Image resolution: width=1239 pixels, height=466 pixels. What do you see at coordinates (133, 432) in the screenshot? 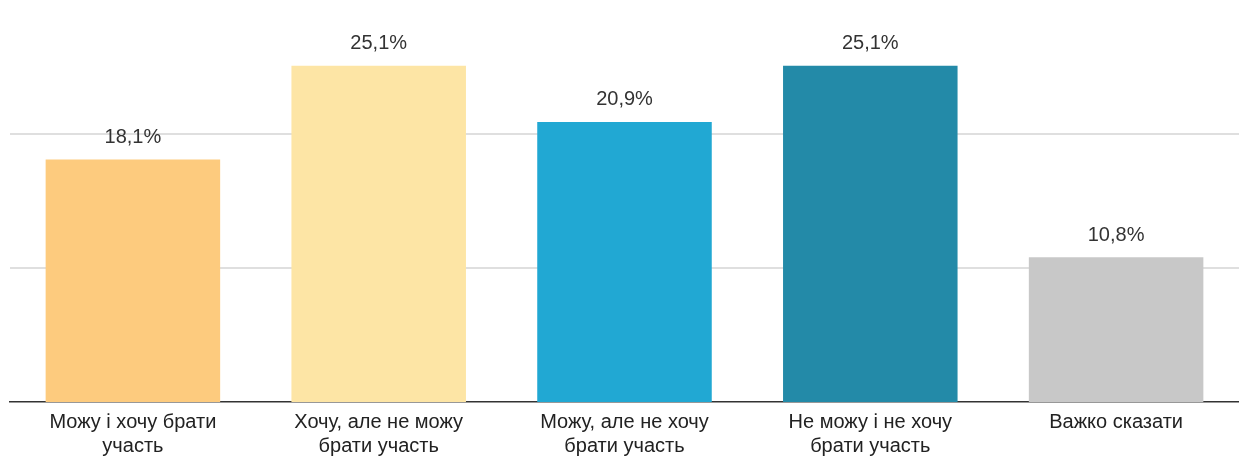
I see `x-tick-label: Можу і хочу брати участь` at bounding box center [133, 432].